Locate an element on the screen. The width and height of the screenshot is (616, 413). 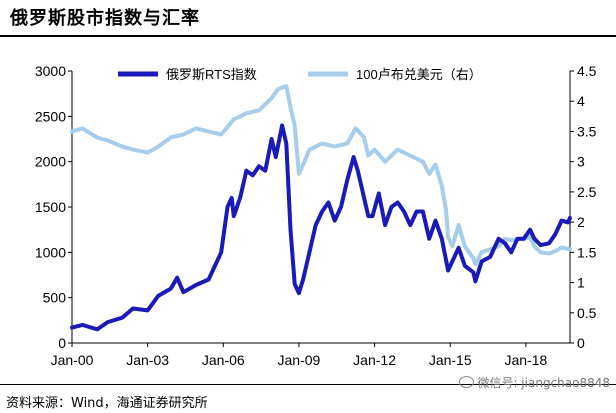
y-left-tick-label: 2000 is located at coordinates (50, 162).